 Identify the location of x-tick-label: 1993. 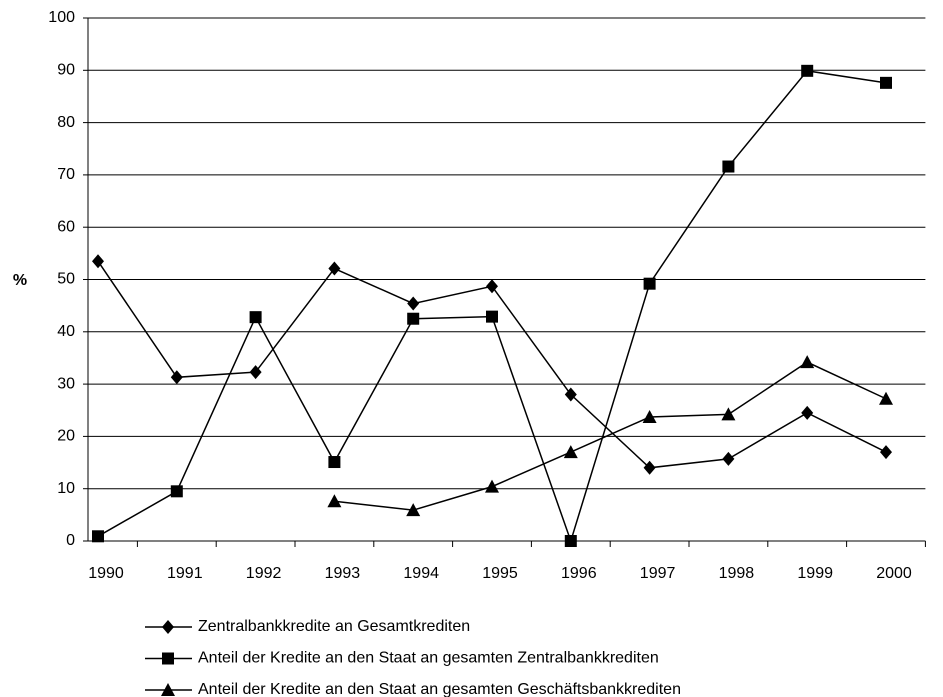
(343, 573).